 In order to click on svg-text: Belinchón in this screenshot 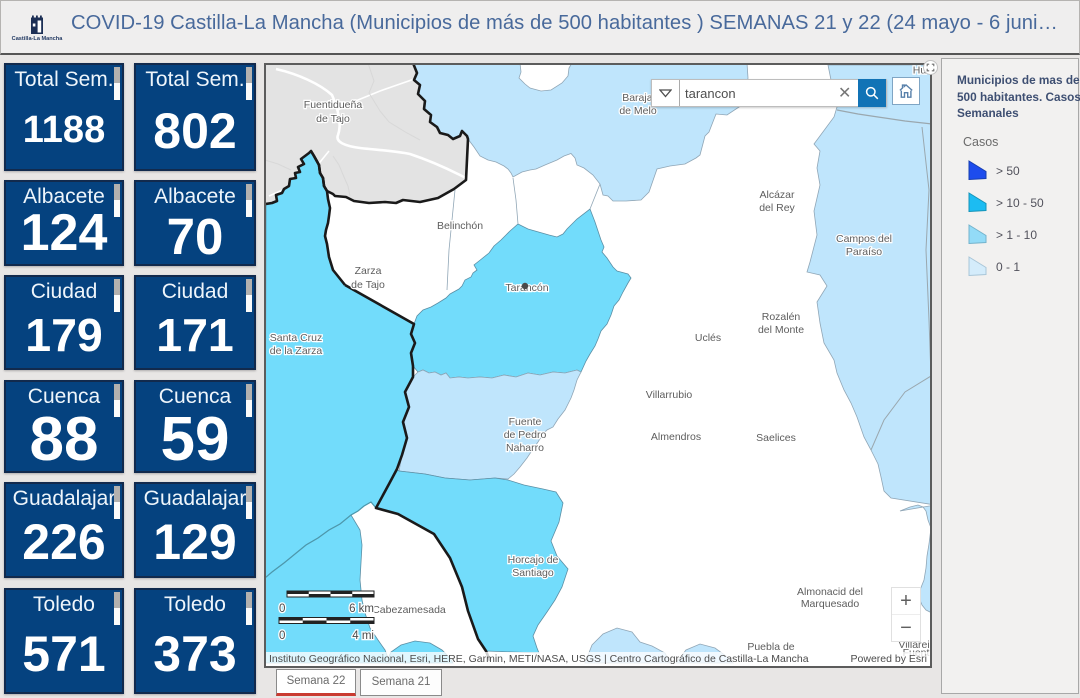, I will do `click(460, 226)`.